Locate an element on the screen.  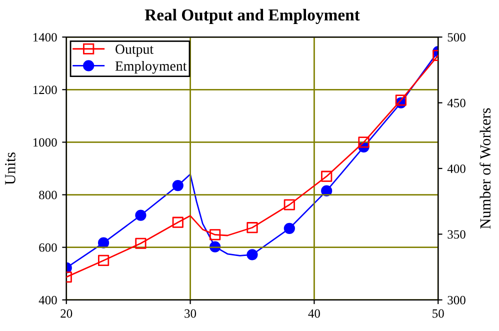
y-axis-title: Units is located at coordinates (10, 168).